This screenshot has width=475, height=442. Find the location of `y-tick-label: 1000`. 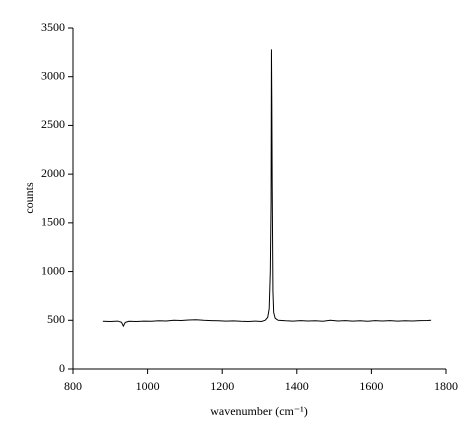

y-tick-label: 1000 is located at coordinates (53, 270).